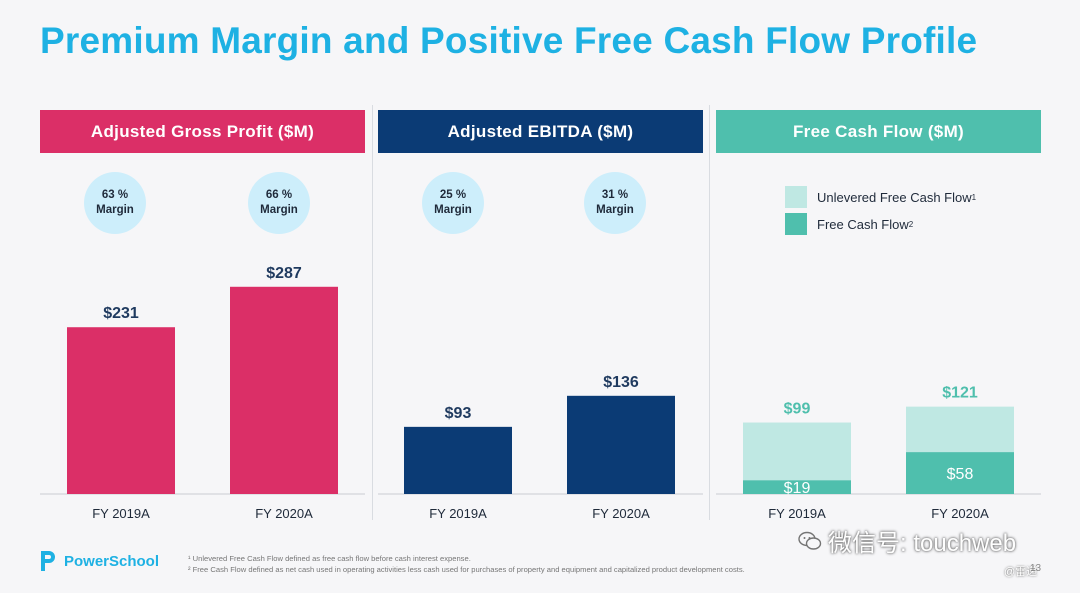 The image size is (1080, 593). Describe the element at coordinates (796, 224) in the screenshot. I see `legend-fcf-swatch` at that location.